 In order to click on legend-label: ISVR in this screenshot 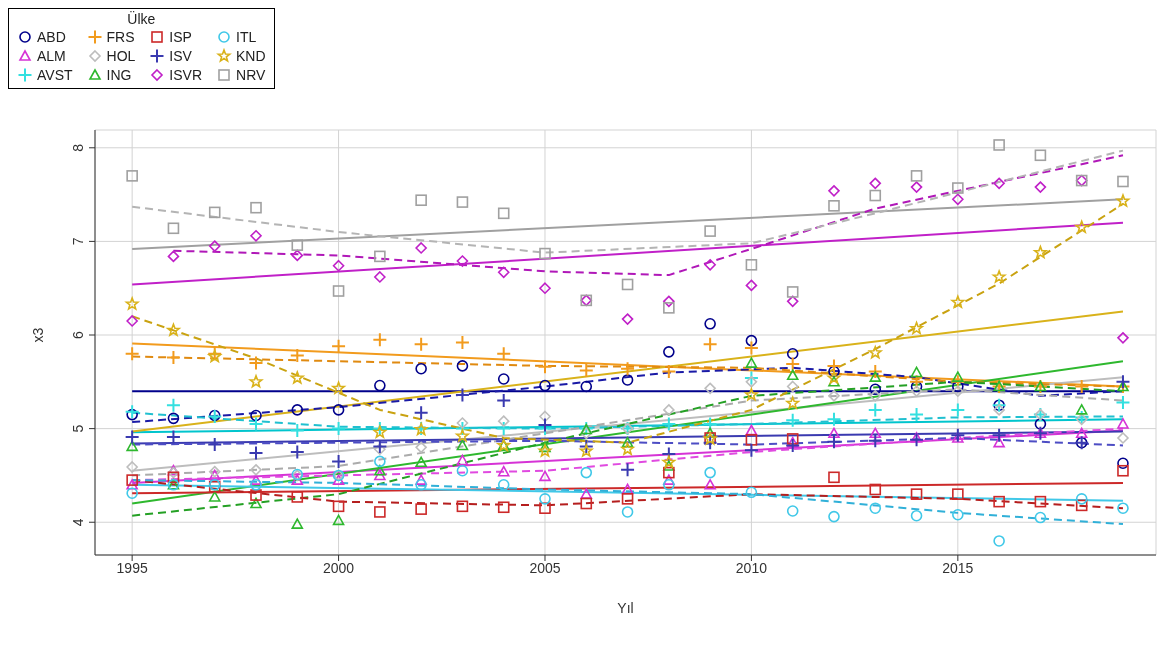, I will do `click(186, 74)`.